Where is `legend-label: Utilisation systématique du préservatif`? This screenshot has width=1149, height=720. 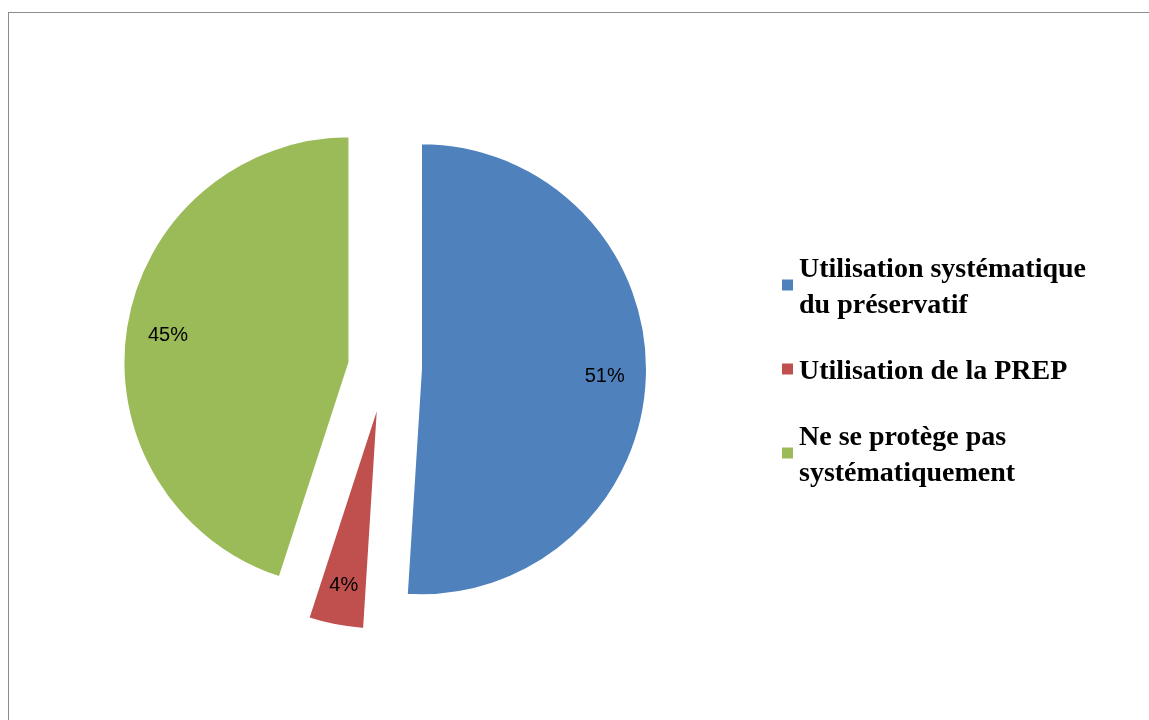
legend-label: Utilisation systématique du préservatif is located at coordinates (946, 285).